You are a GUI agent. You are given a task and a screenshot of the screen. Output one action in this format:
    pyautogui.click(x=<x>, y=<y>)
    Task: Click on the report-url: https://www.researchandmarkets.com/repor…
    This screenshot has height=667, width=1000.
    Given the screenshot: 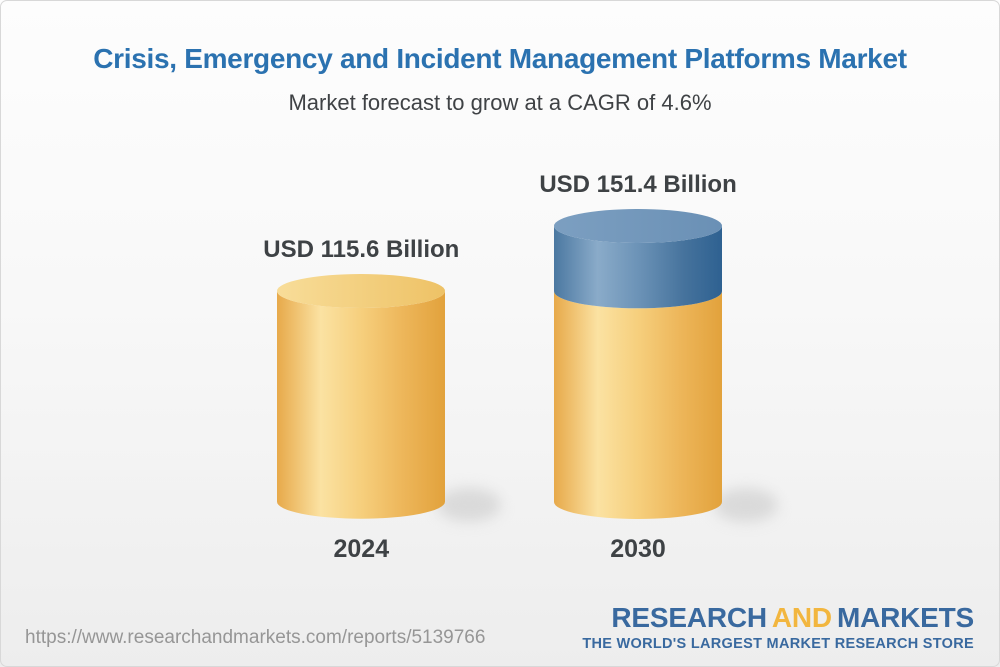 What is the action you would take?
    pyautogui.click(x=255, y=637)
    